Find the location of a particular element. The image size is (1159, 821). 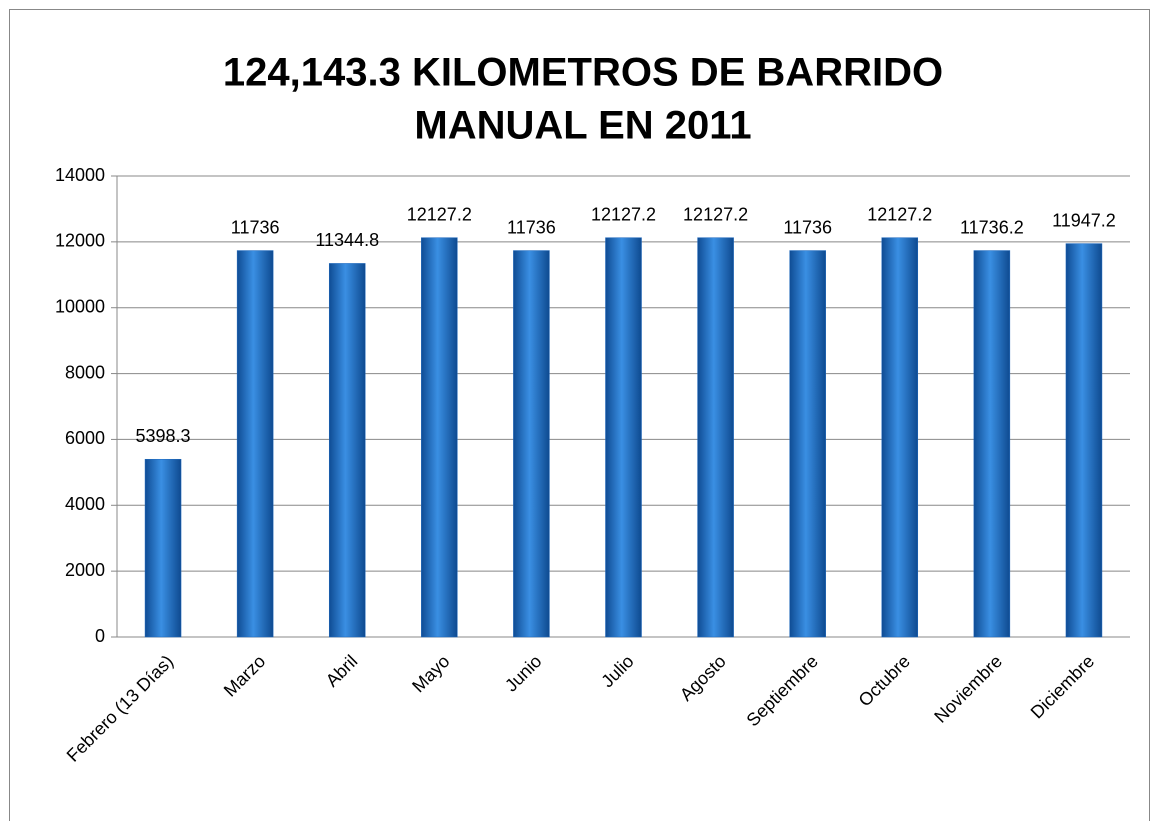

y-tick-label: 2000 is located at coordinates (85, 570).